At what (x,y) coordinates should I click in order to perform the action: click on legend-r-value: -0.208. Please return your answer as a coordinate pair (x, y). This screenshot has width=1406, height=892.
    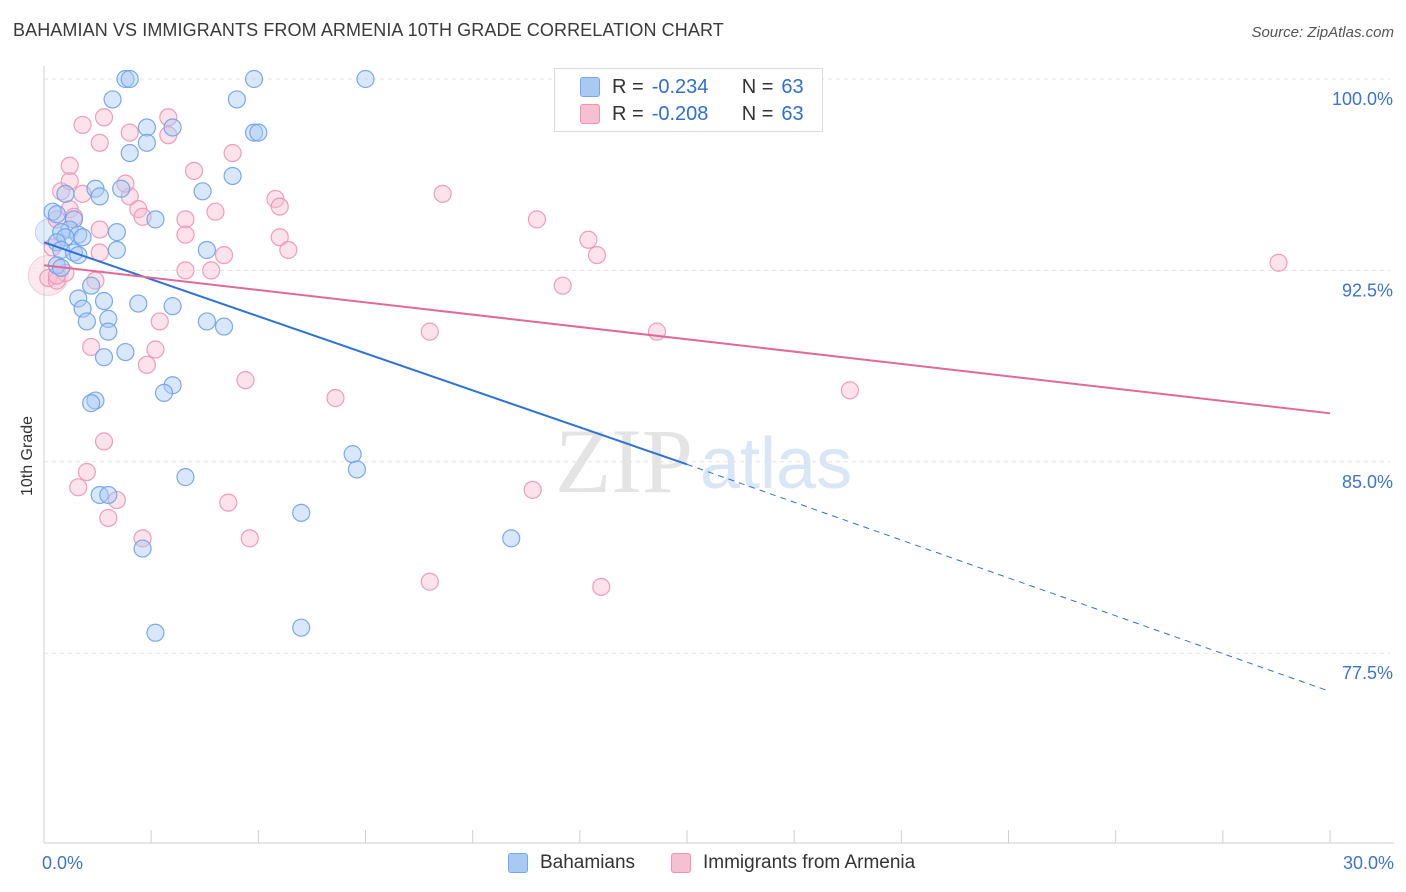
    Looking at the image, I should click on (680, 113).